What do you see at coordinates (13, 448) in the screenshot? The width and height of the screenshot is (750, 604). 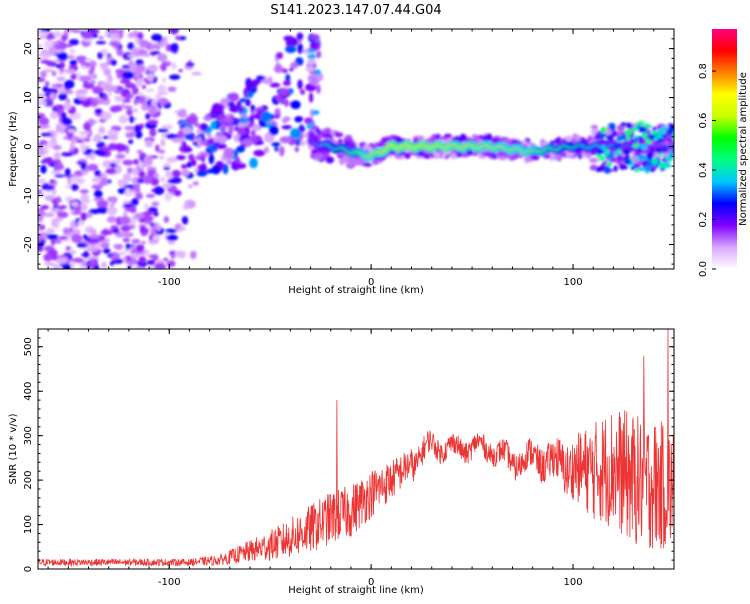 I see `snr-ylabel: SNR (10 * v/v)` at bounding box center [13, 448].